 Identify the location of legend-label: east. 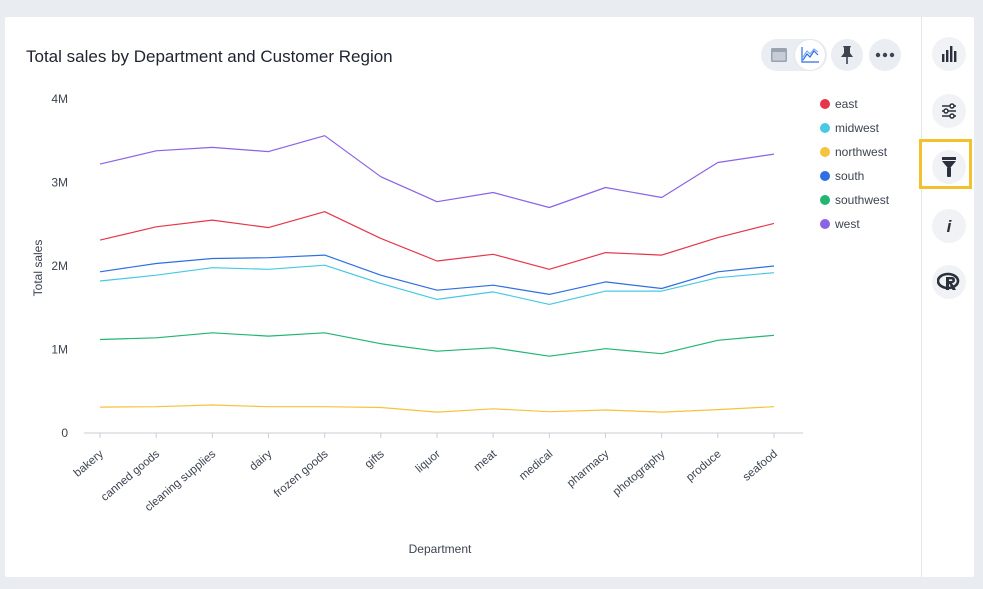
(846, 104).